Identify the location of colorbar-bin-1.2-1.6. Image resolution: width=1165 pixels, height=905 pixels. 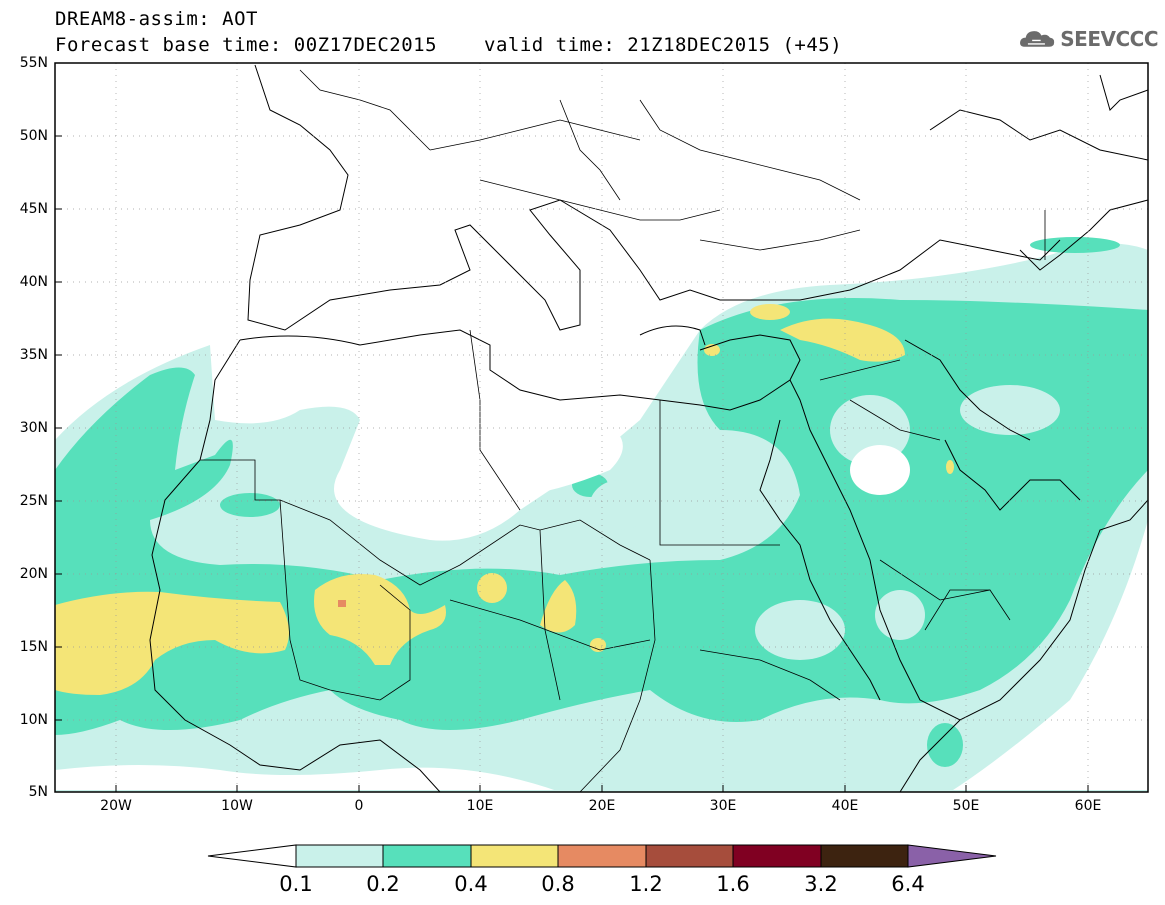
(689, 856).